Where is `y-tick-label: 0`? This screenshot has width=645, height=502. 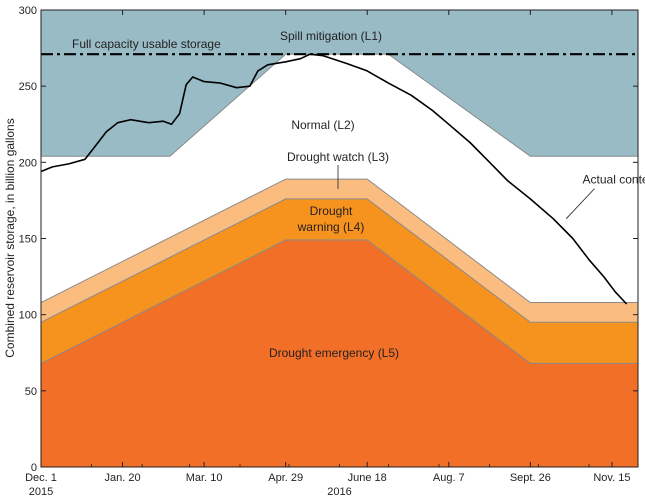 y-tick-label: 0 is located at coordinates (34, 468).